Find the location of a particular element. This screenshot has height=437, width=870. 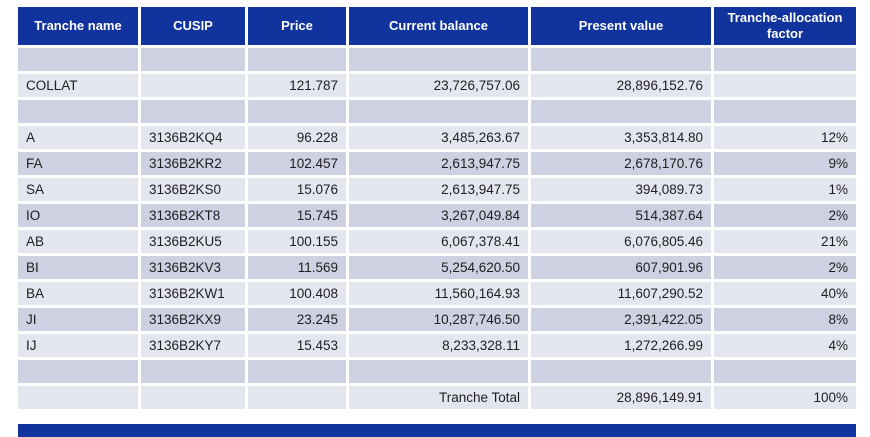

column-header-allocation-factor: Tranche-allocation factor is located at coordinates (785, 26).